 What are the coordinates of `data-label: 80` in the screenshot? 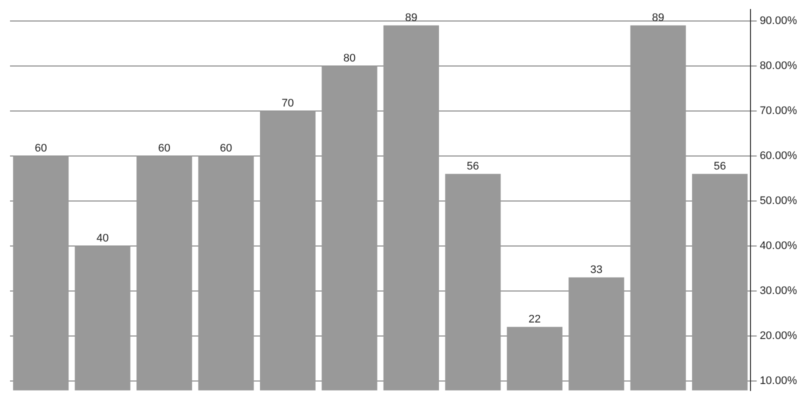 It's located at (349, 58).